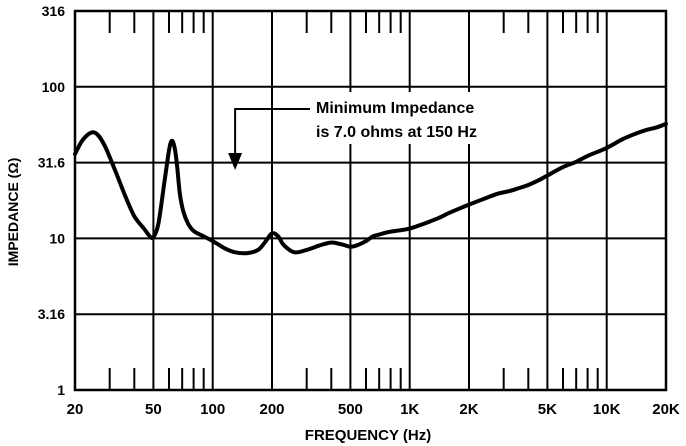 This screenshot has width=686, height=446. I want to click on x-tick-label-5K: 5K, so click(547, 409).